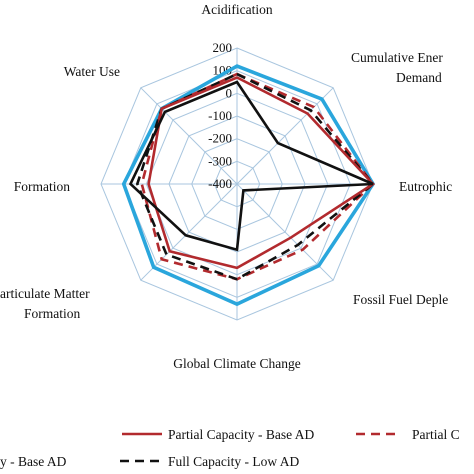 The image size is (474, 474). I want to click on axis-label-ced-line2: Demand, so click(419, 77).